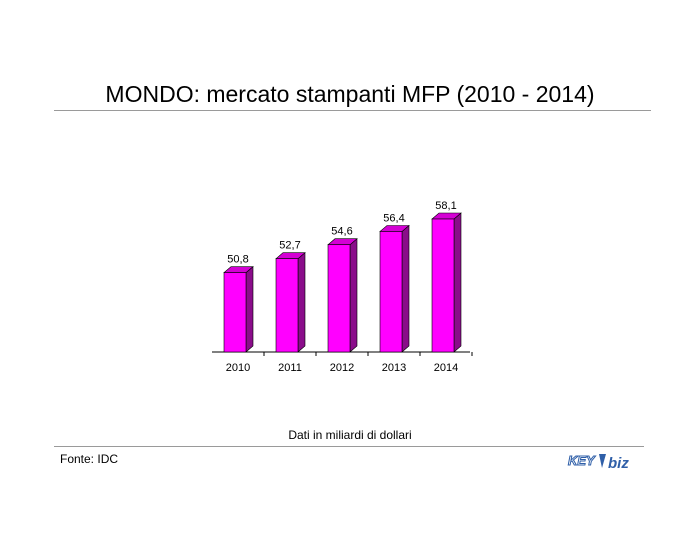  What do you see at coordinates (393, 218) in the screenshot?
I see `bar-value-label: 56,4` at bounding box center [393, 218].